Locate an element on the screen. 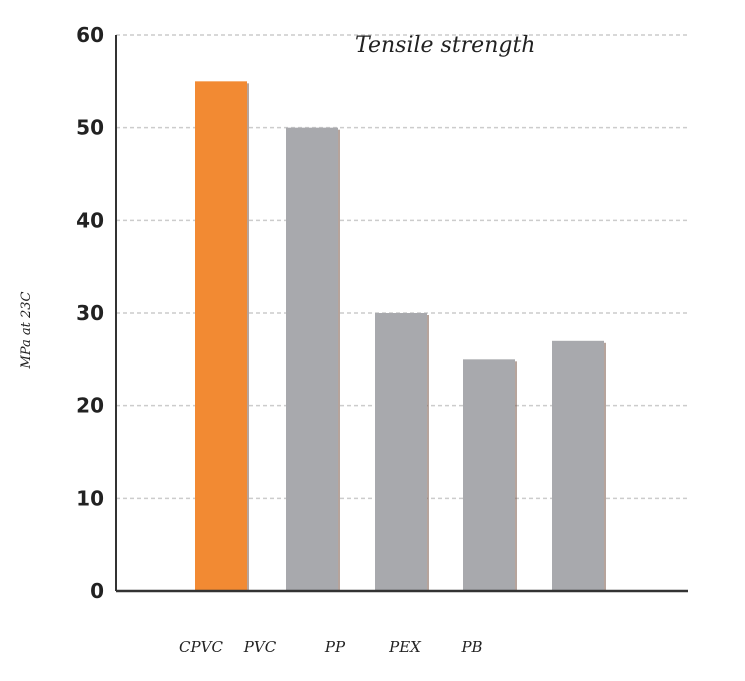 This screenshot has height=681, width=745. y-tick-label: 60 is located at coordinates (90, 35).